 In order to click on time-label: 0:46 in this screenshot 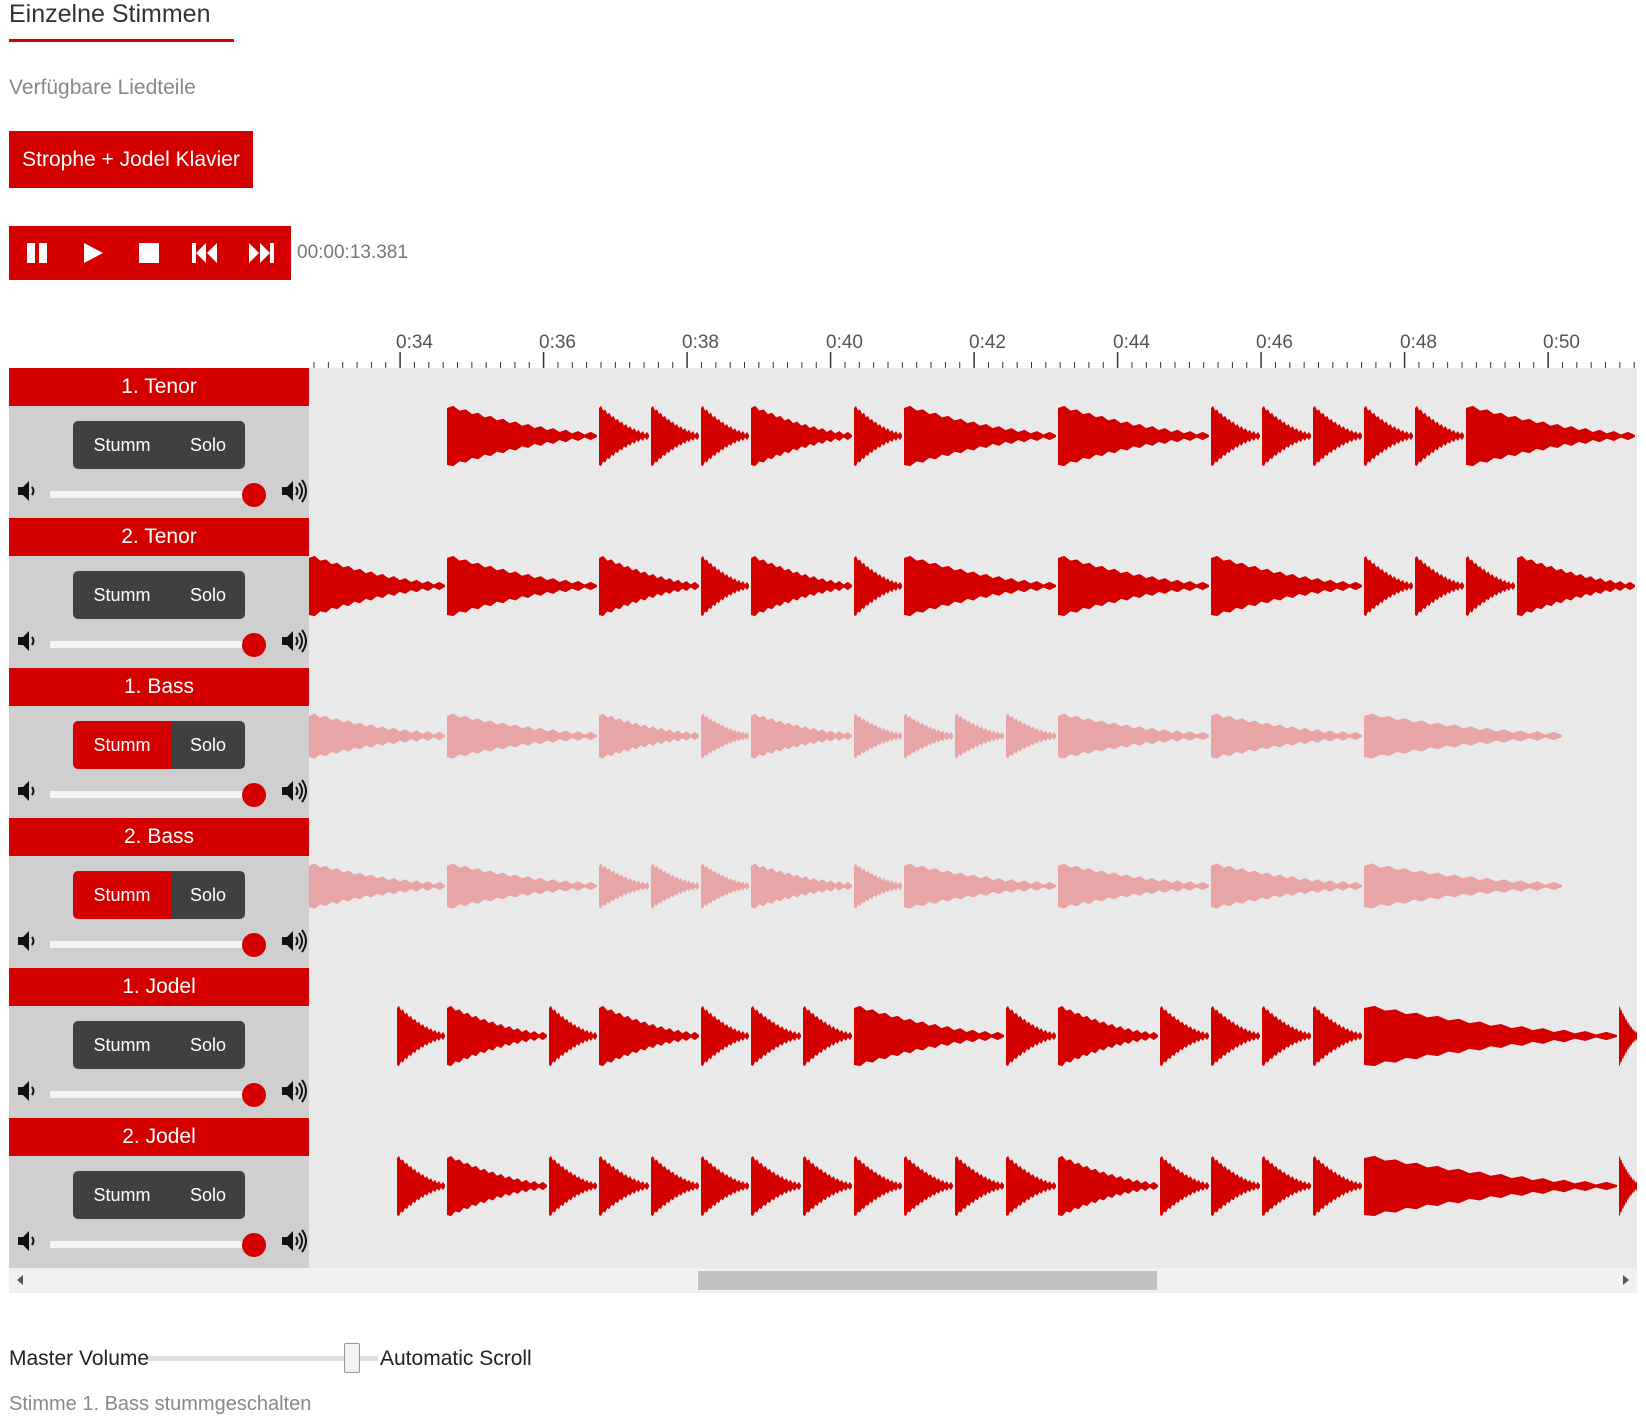, I will do `click(1274, 342)`.